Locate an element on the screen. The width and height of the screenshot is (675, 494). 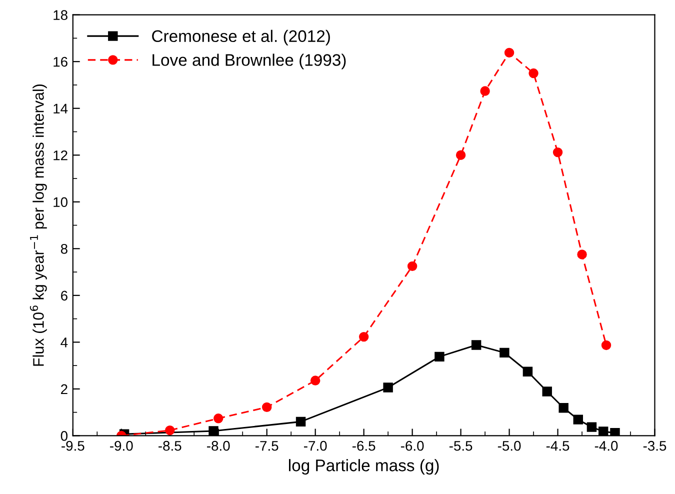
x-tick-label: -4.0 is located at coordinates (606, 445).